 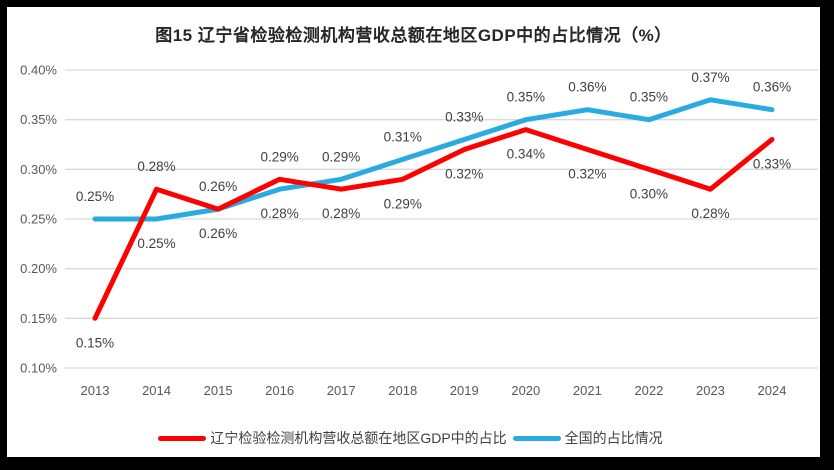 I want to click on x-axis-tick-label: 2024, so click(x=772, y=390).